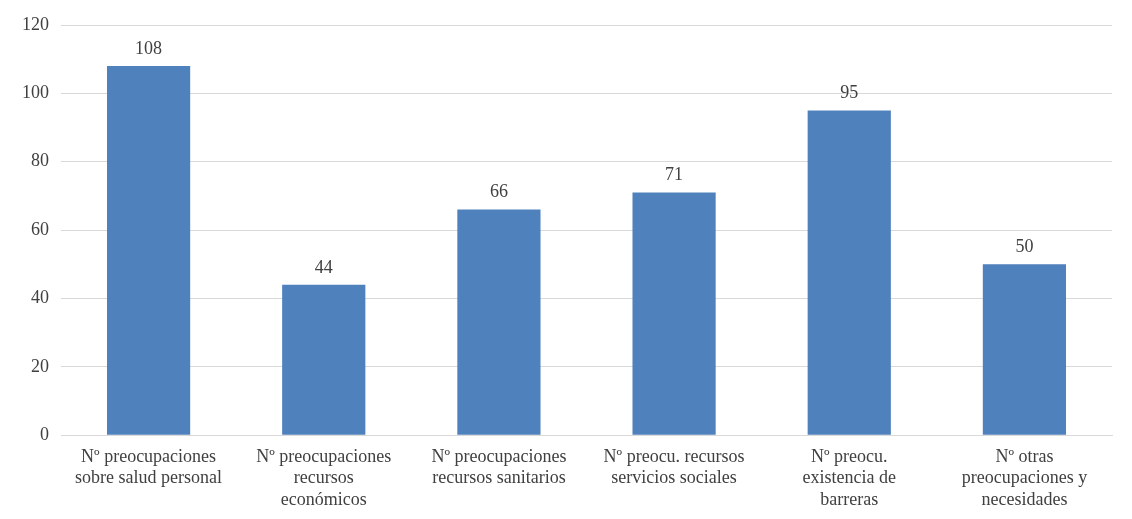 This screenshot has width=1132, height=519. What do you see at coordinates (674, 174) in the screenshot?
I see `data-label: 71` at bounding box center [674, 174].